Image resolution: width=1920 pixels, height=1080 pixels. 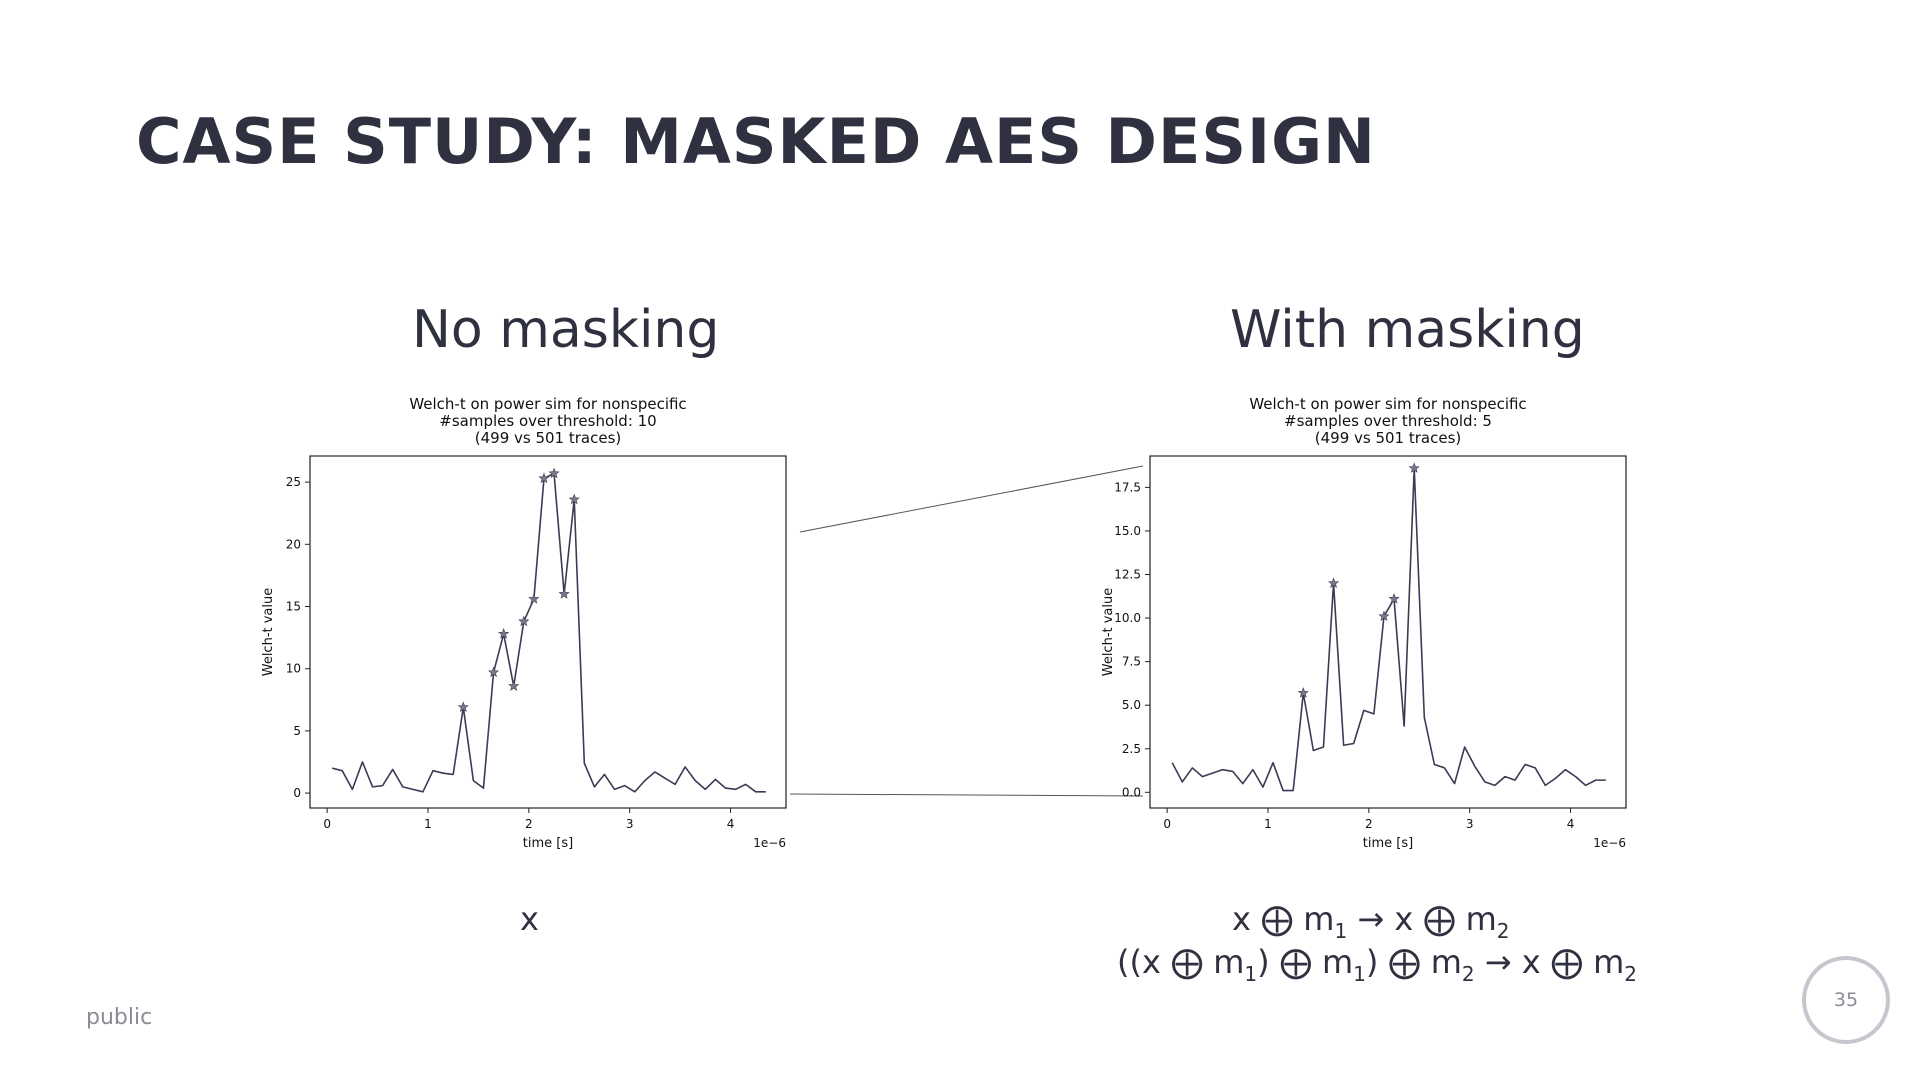 What do you see at coordinates (1127, 531) in the screenshot?
I see `y-tick-label: 15.0` at bounding box center [1127, 531].